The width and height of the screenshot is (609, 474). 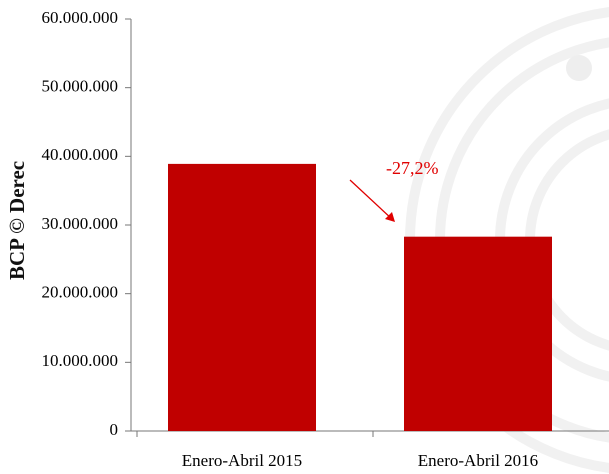 I want to click on y-tick-label: 30.000.000, so click(x=80, y=223).